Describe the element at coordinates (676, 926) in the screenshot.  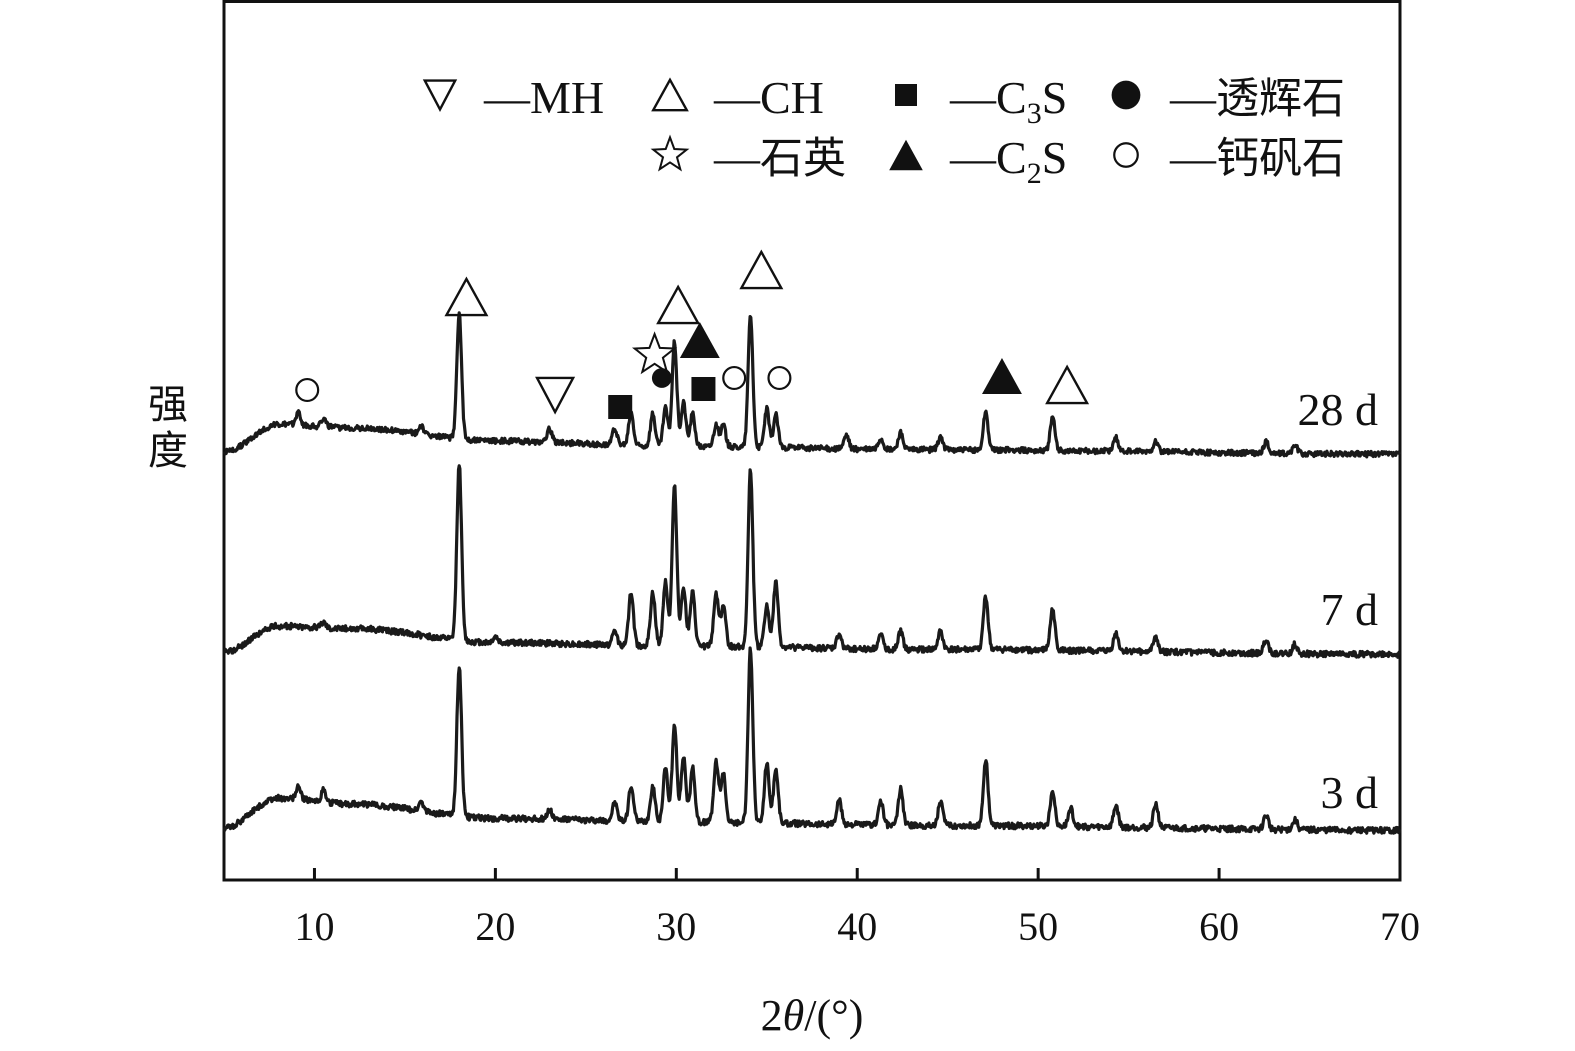
I see `x-tick-label: 30` at that location.